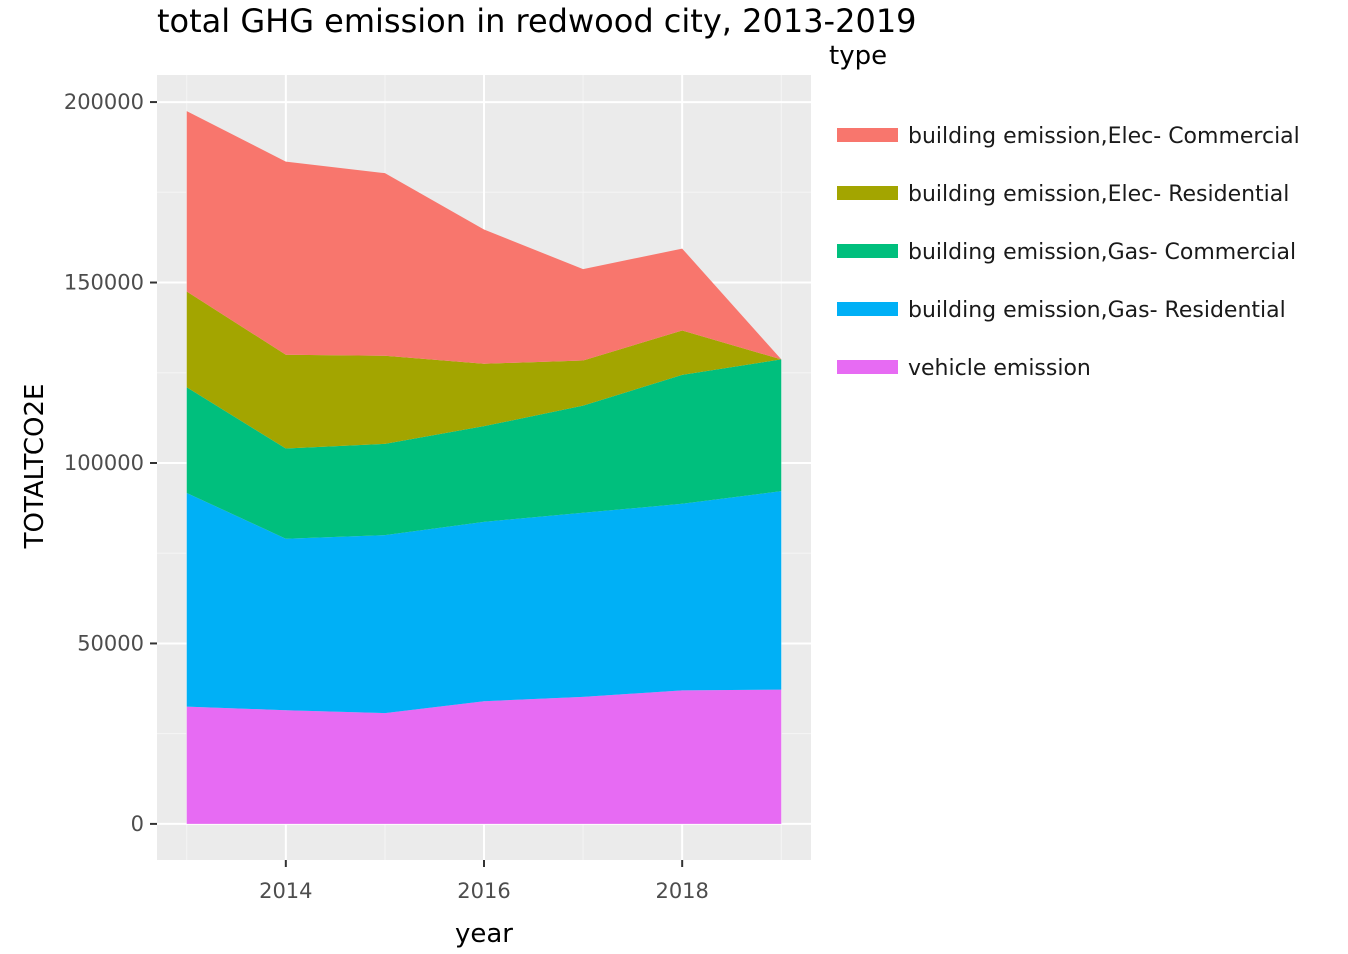  What do you see at coordinates (1097, 310) in the screenshot?
I see `legend-label: building emission,Gas- Residential` at bounding box center [1097, 310].